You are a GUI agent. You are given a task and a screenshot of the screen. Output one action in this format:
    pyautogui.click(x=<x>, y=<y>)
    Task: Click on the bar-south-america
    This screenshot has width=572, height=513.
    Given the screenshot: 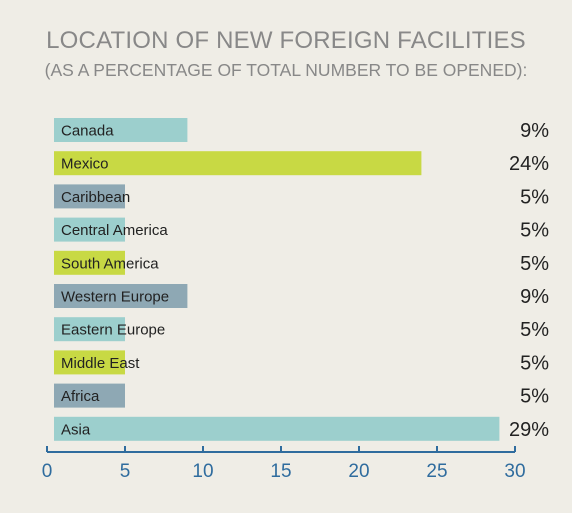 What is the action you would take?
    pyautogui.click(x=89, y=262)
    